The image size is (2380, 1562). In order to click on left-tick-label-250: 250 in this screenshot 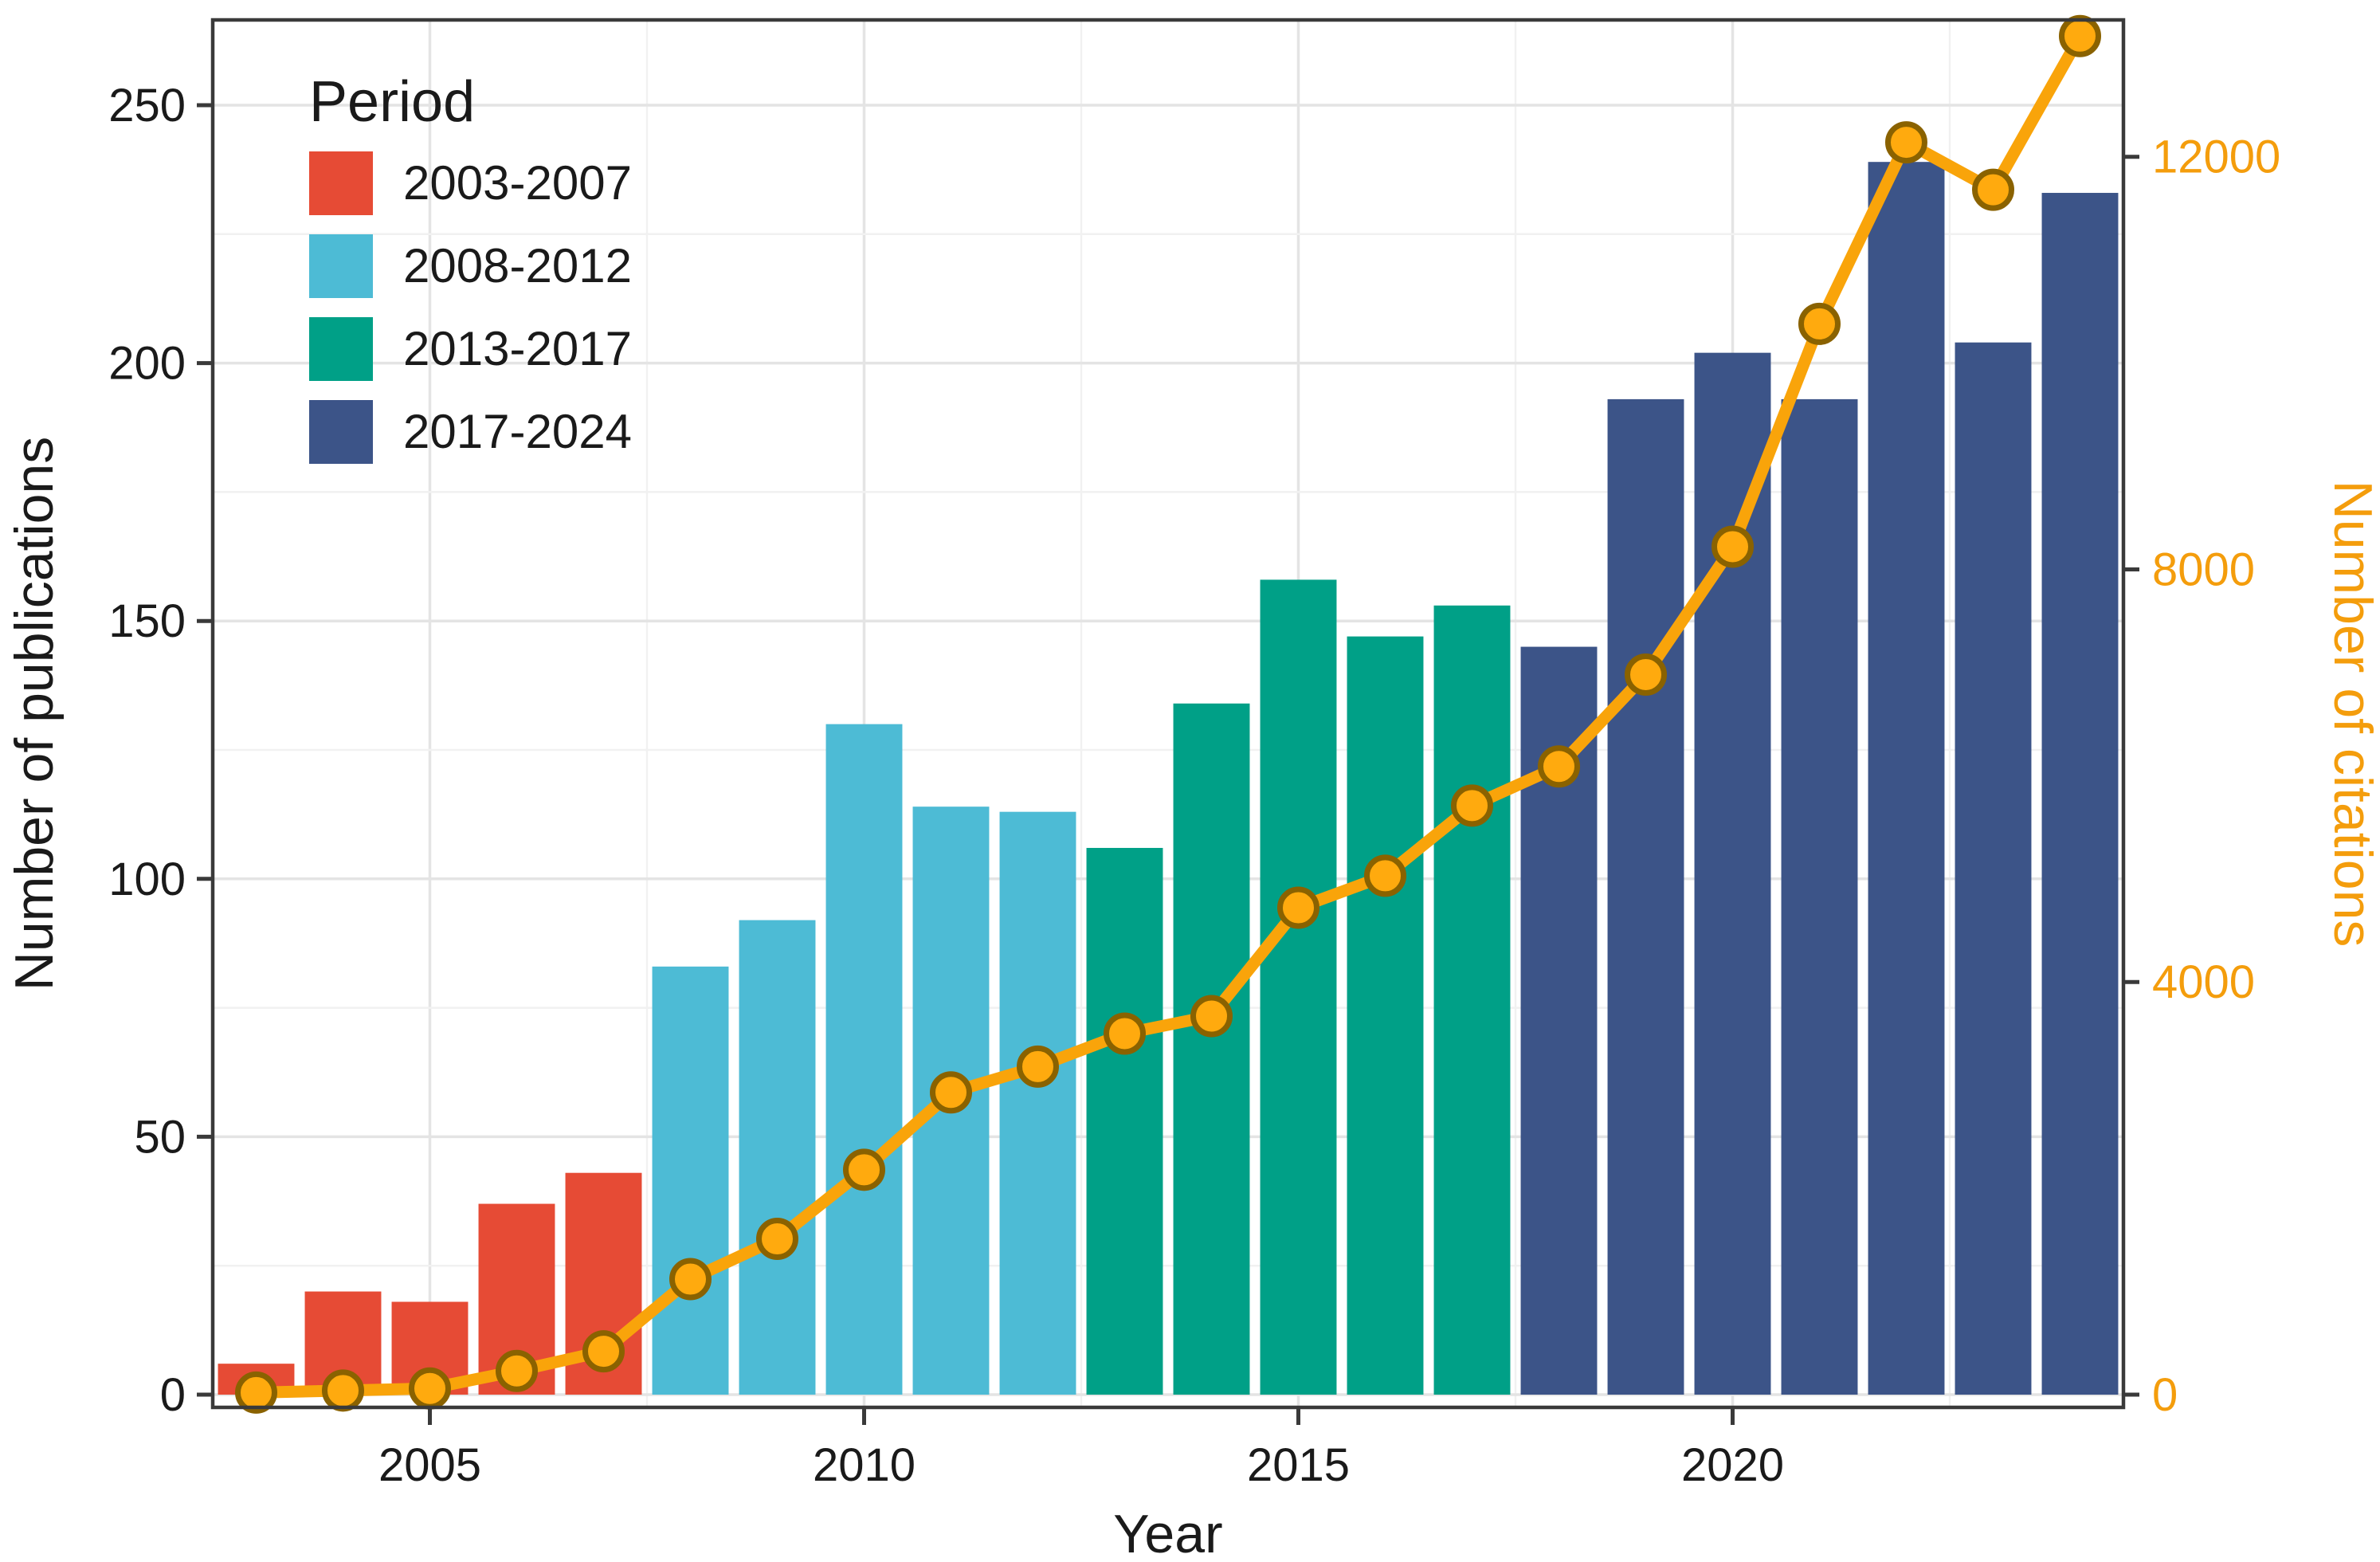, I will do `click(147, 105)`.